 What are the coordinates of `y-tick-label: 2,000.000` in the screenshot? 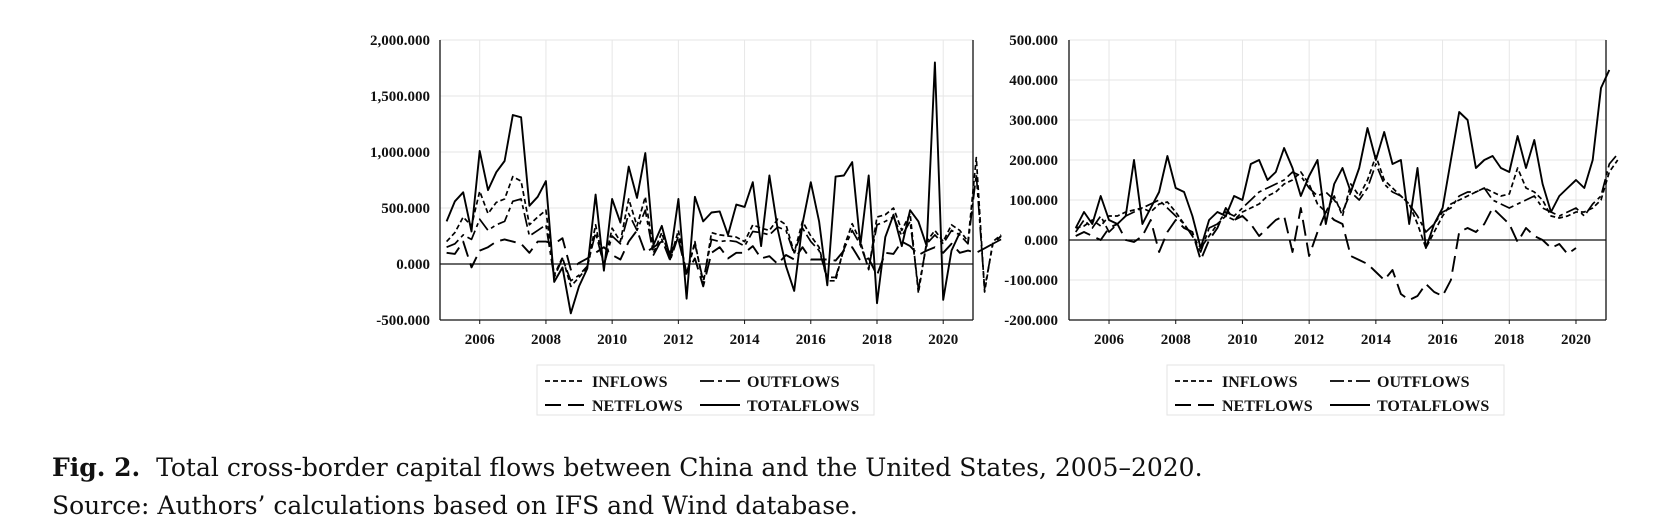 It's located at (400, 41).